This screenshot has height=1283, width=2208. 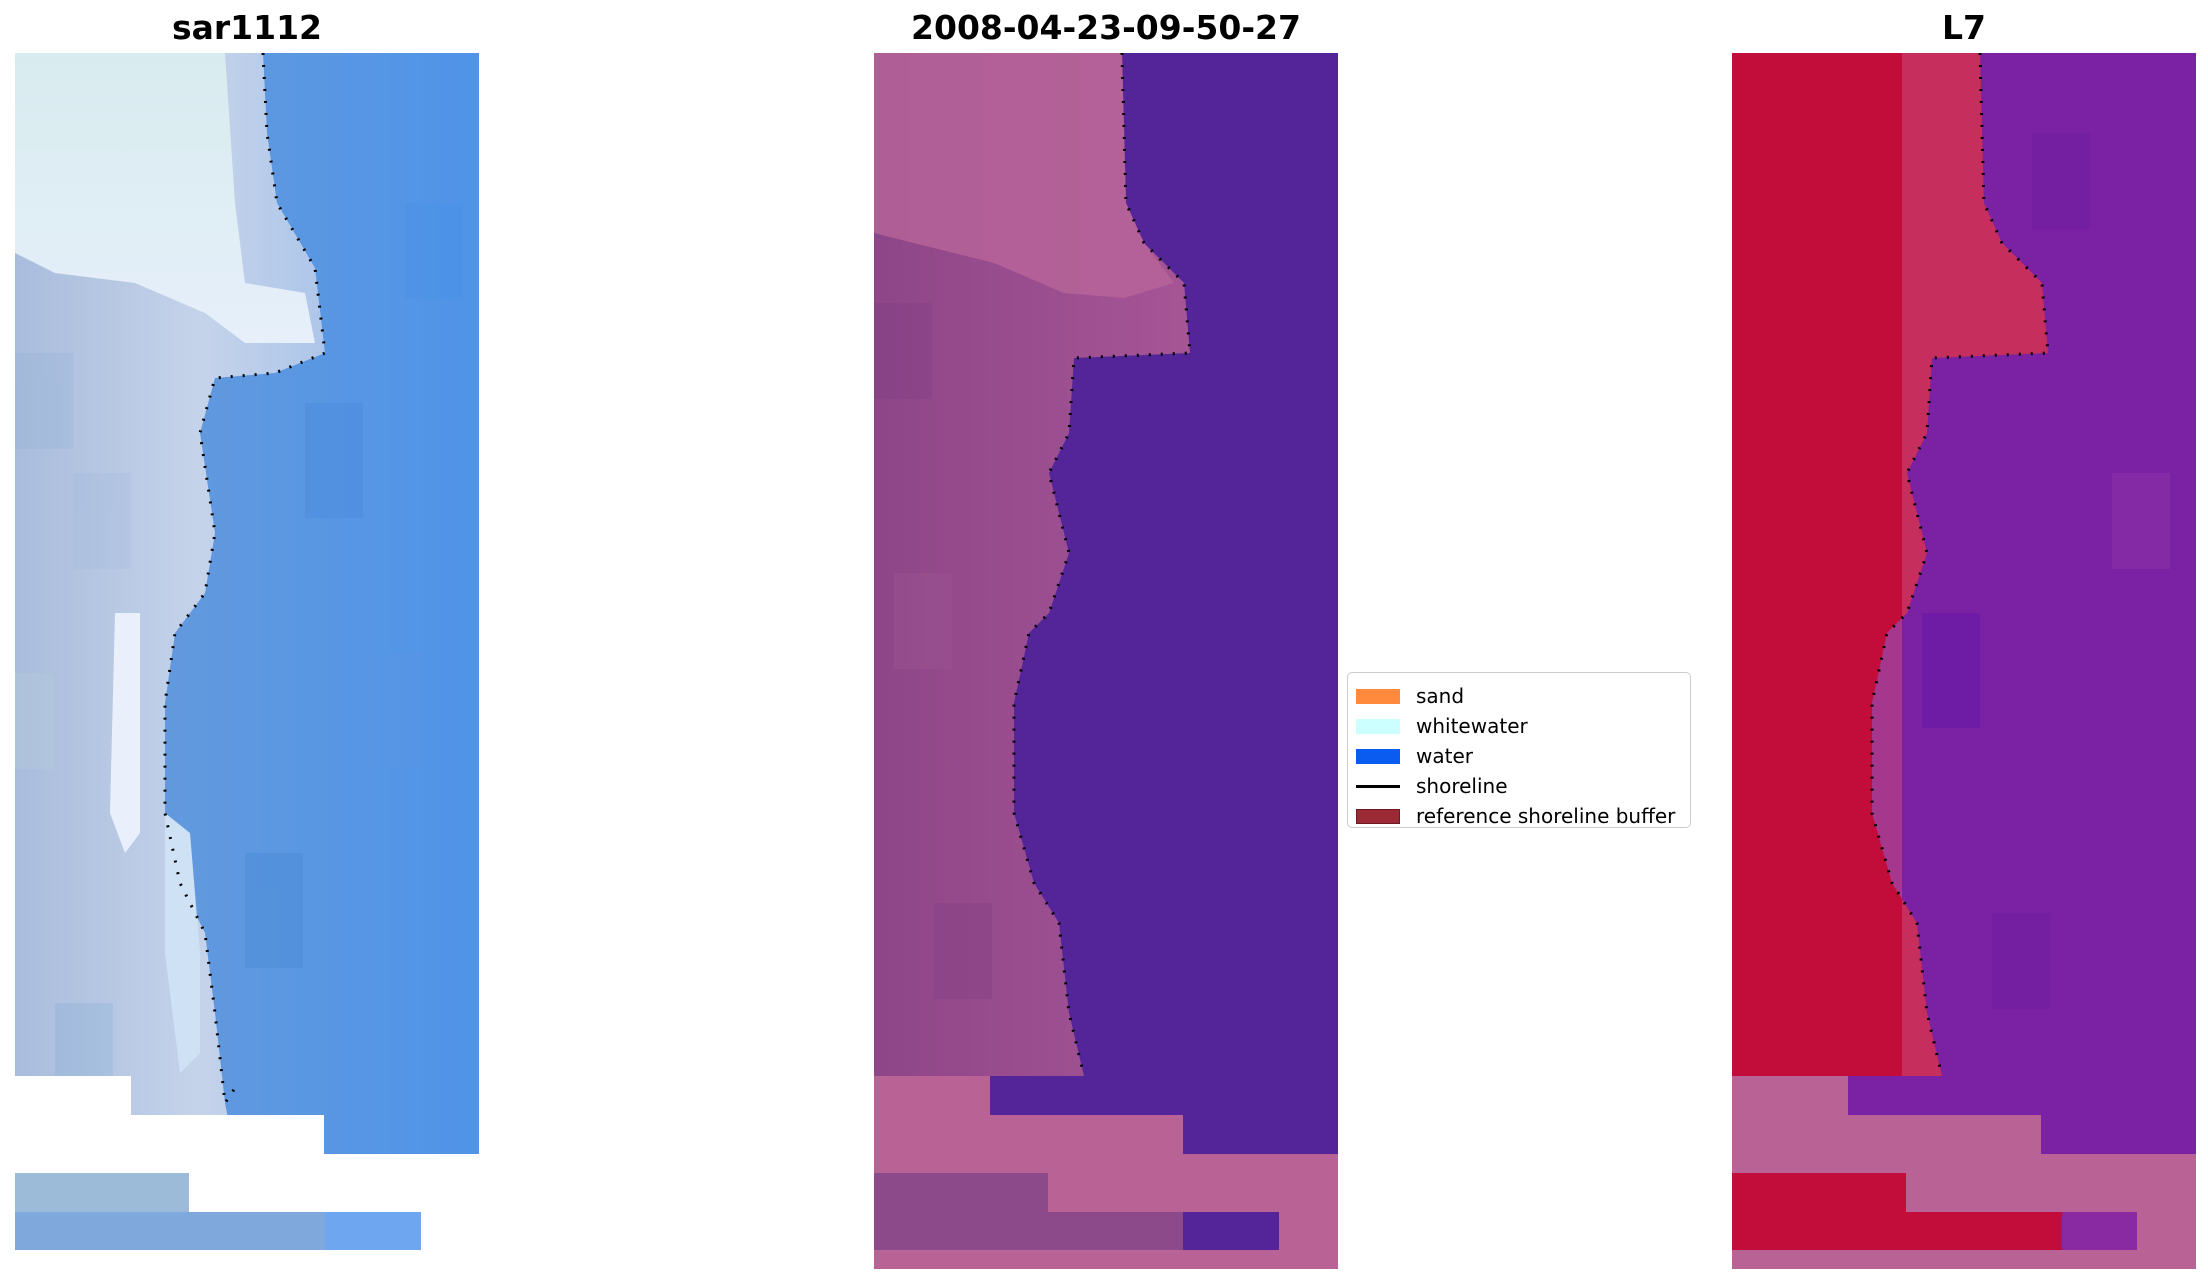 I want to click on legend-item-shoreline: shoreline, so click(x=1518, y=786).